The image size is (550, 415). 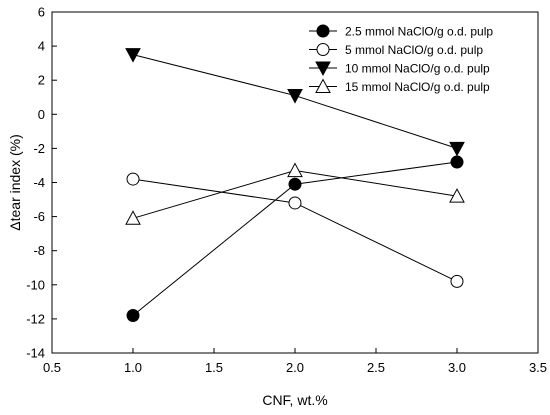 What do you see at coordinates (538, 367) in the screenshot?
I see `x-tick-label: 3.5` at bounding box center [538, 367].